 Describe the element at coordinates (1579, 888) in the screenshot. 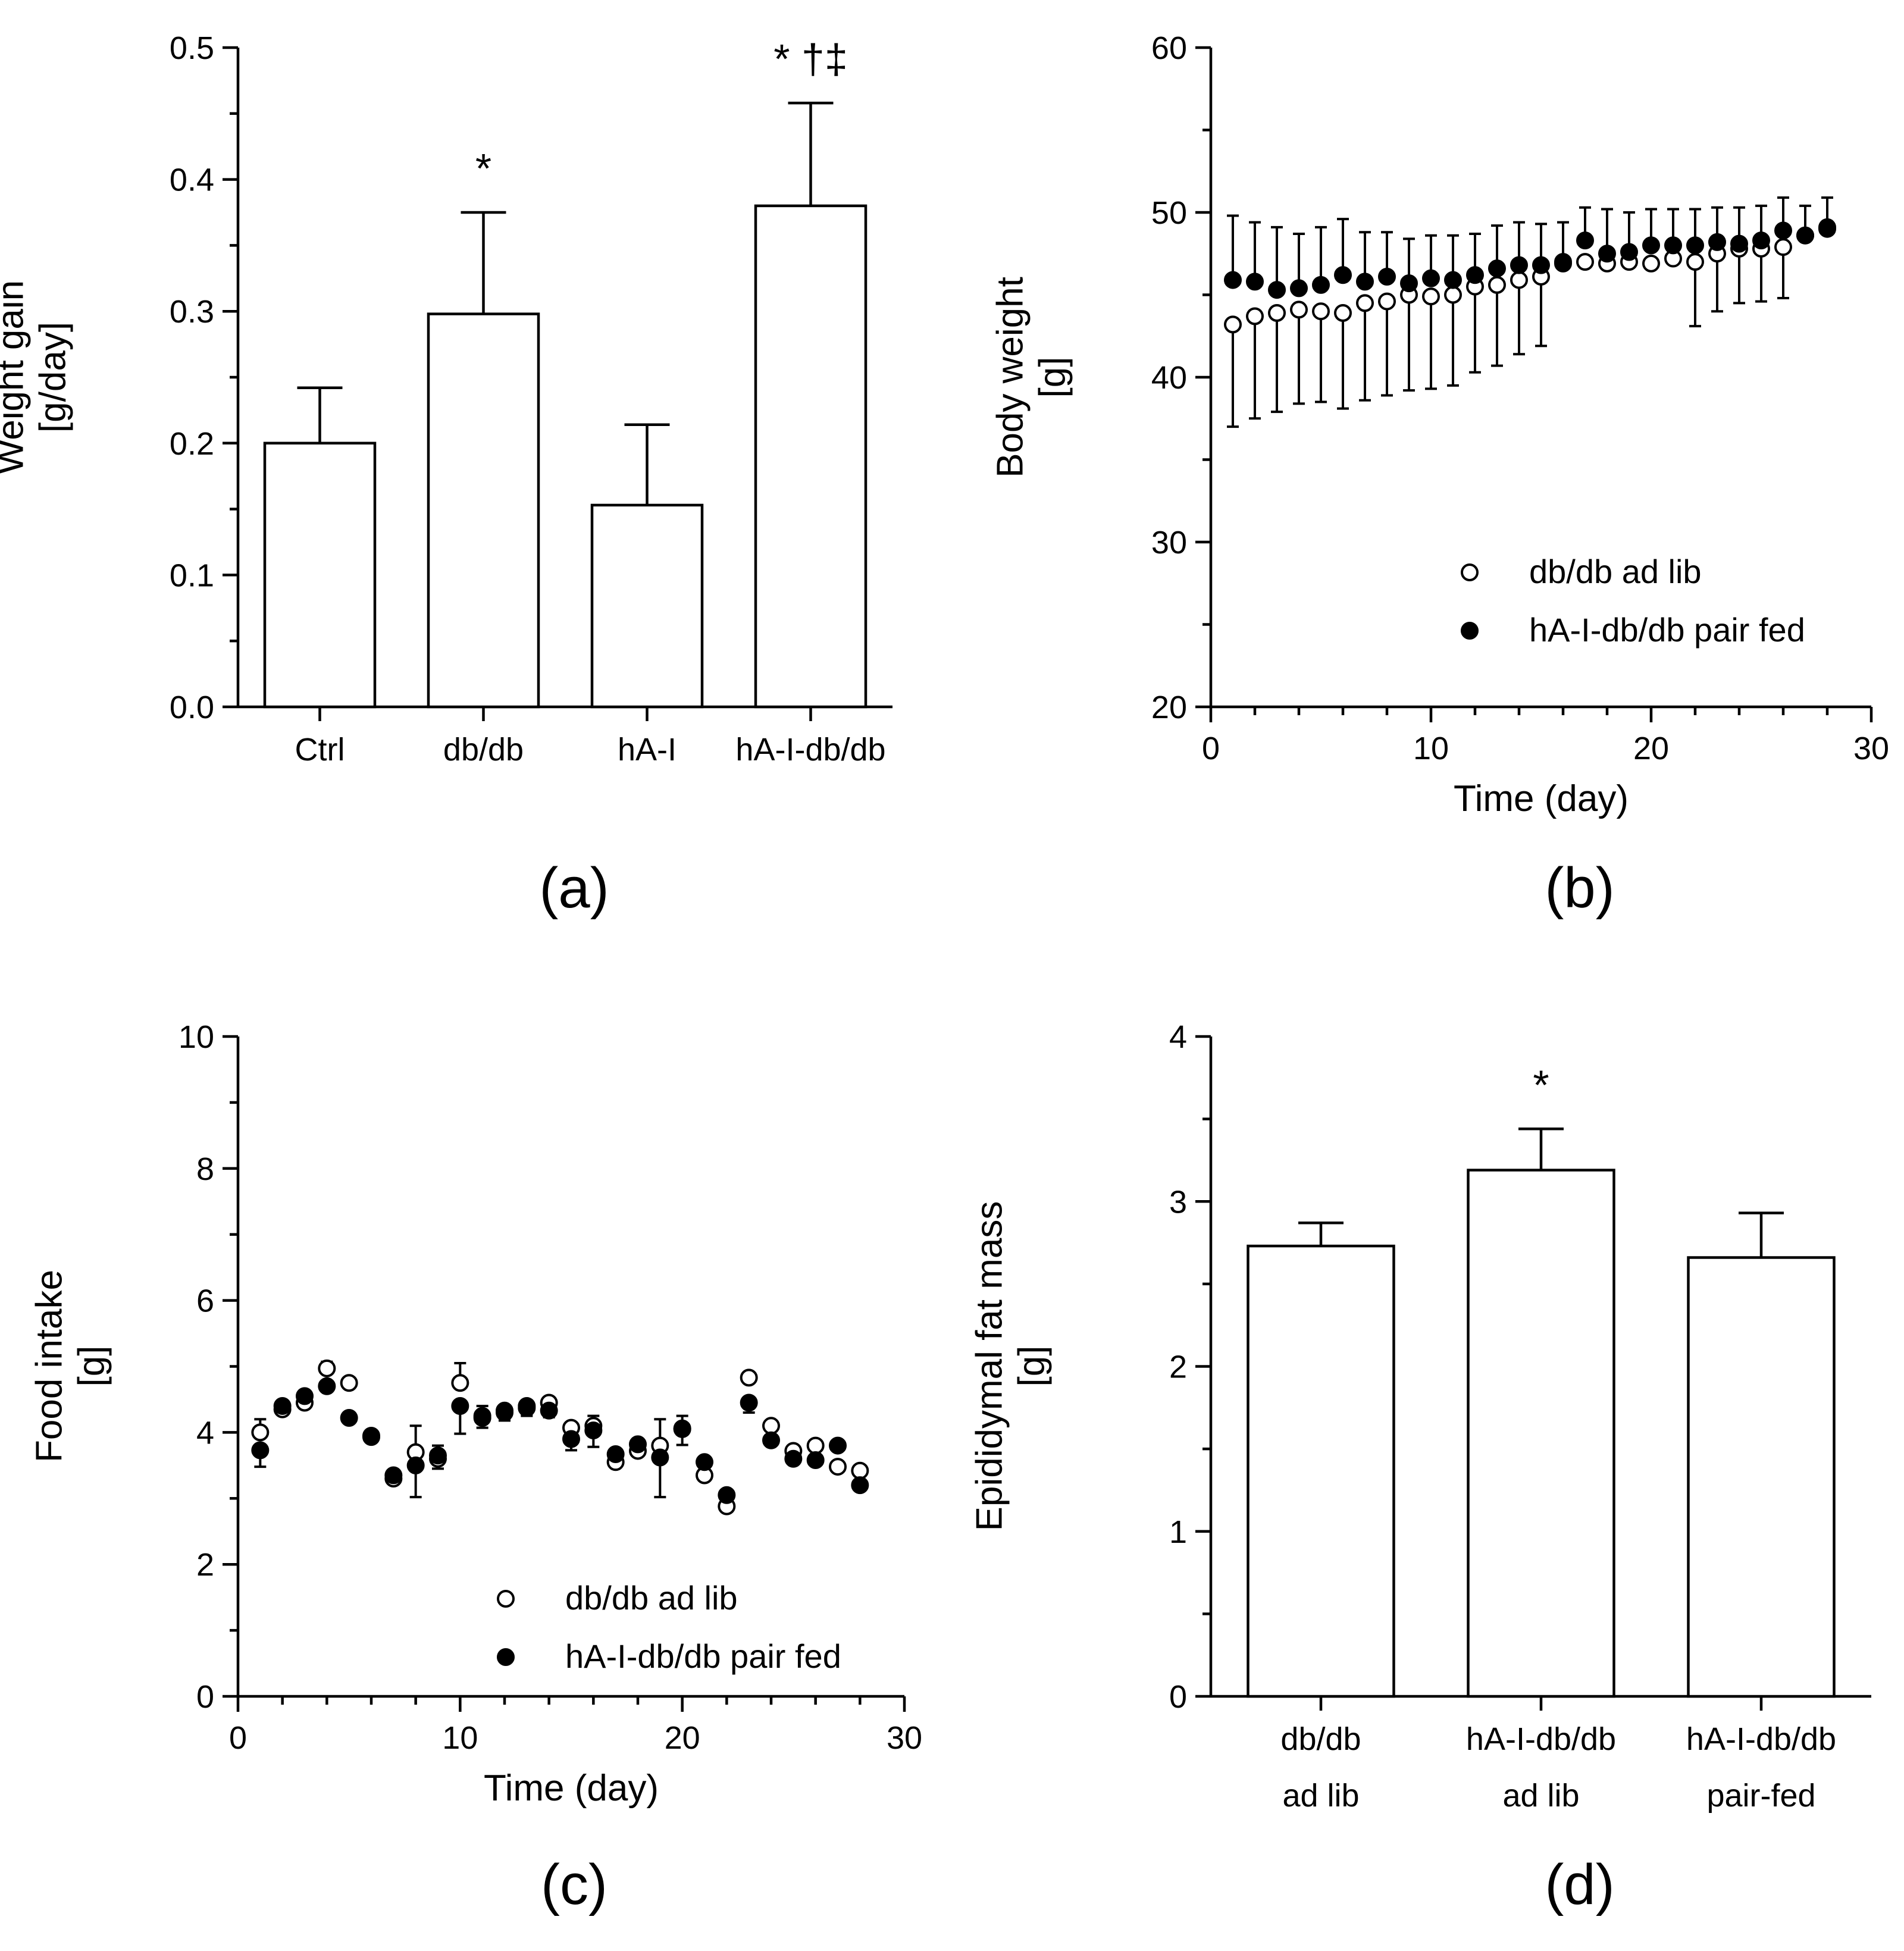

I see `panel-b-label: (b)` at that location.